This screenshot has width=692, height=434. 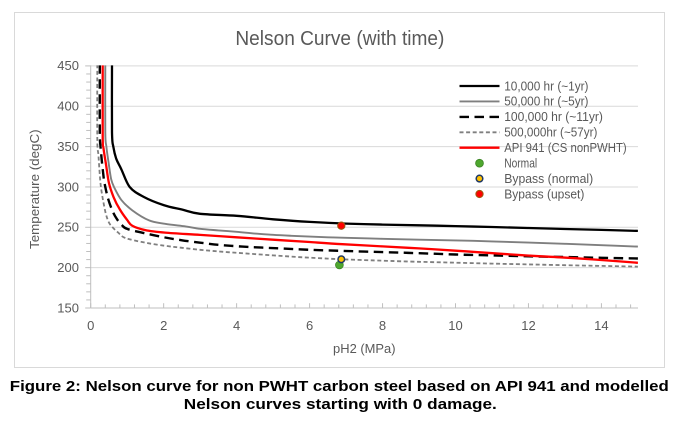 What do you see at coordinates (339, 39) in the screenshot?
I see `svg-text: Nelson Curve (with time)` at bounding box center [339, 39].